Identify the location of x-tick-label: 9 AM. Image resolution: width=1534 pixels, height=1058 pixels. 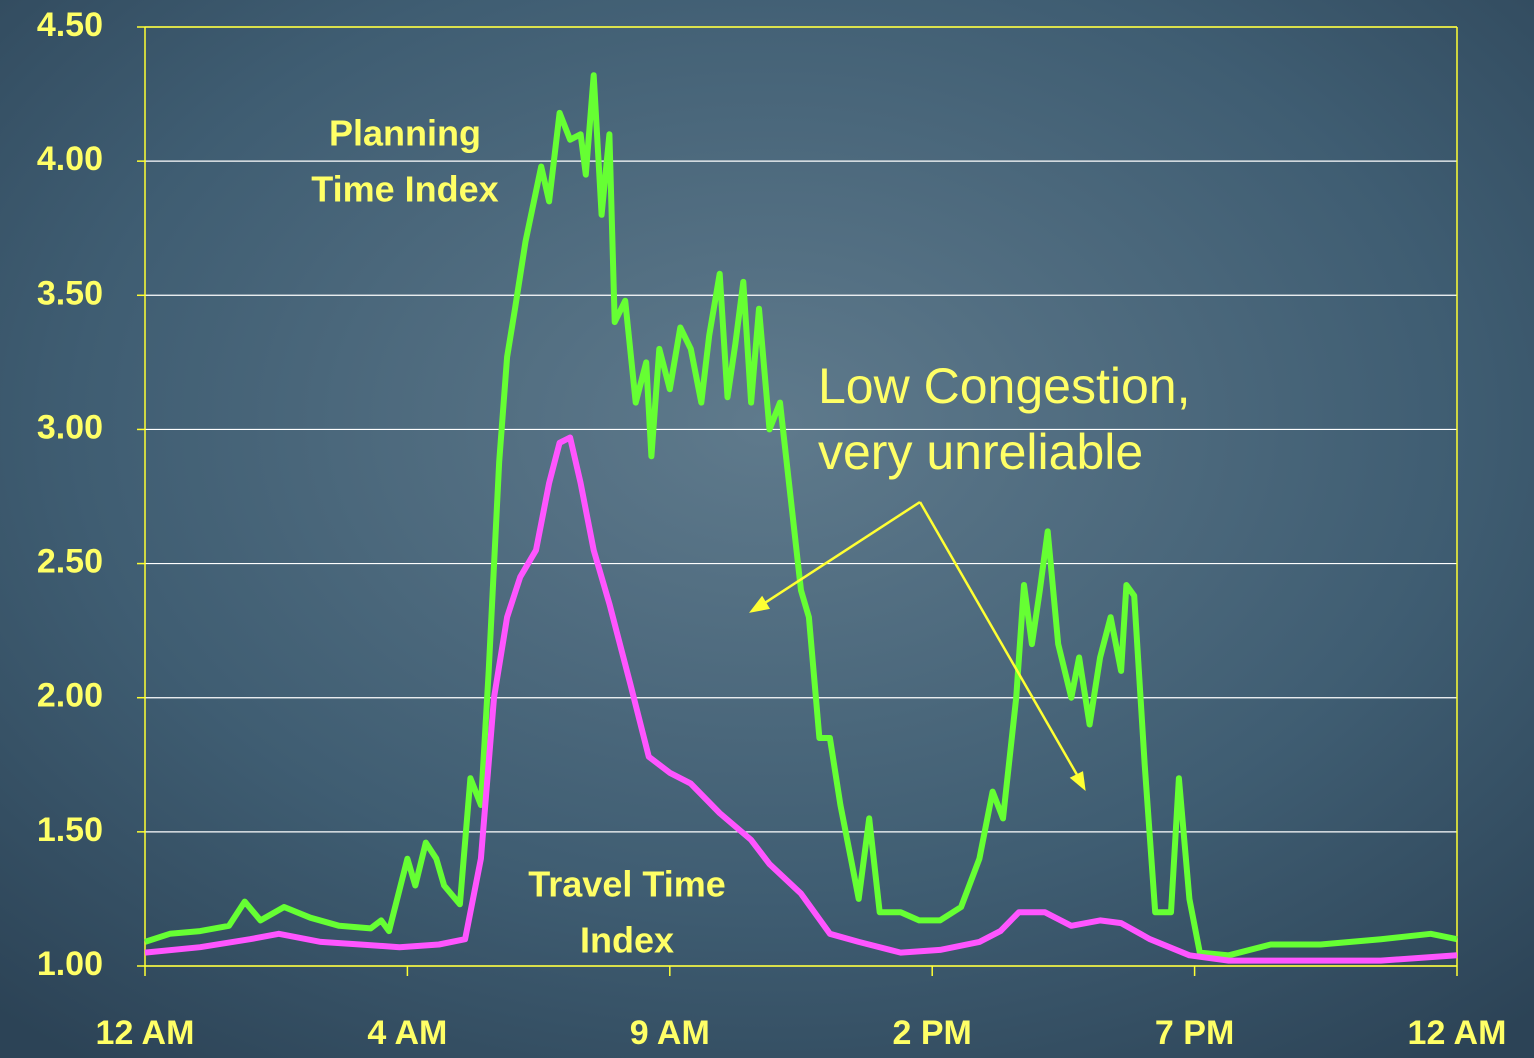
(670, 1033).